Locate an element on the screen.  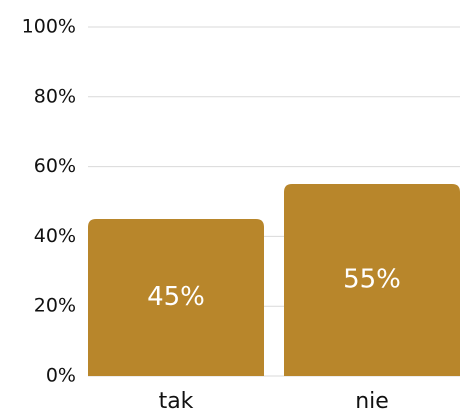
y-tick-label: 60% is located at coordinates (55, 166).